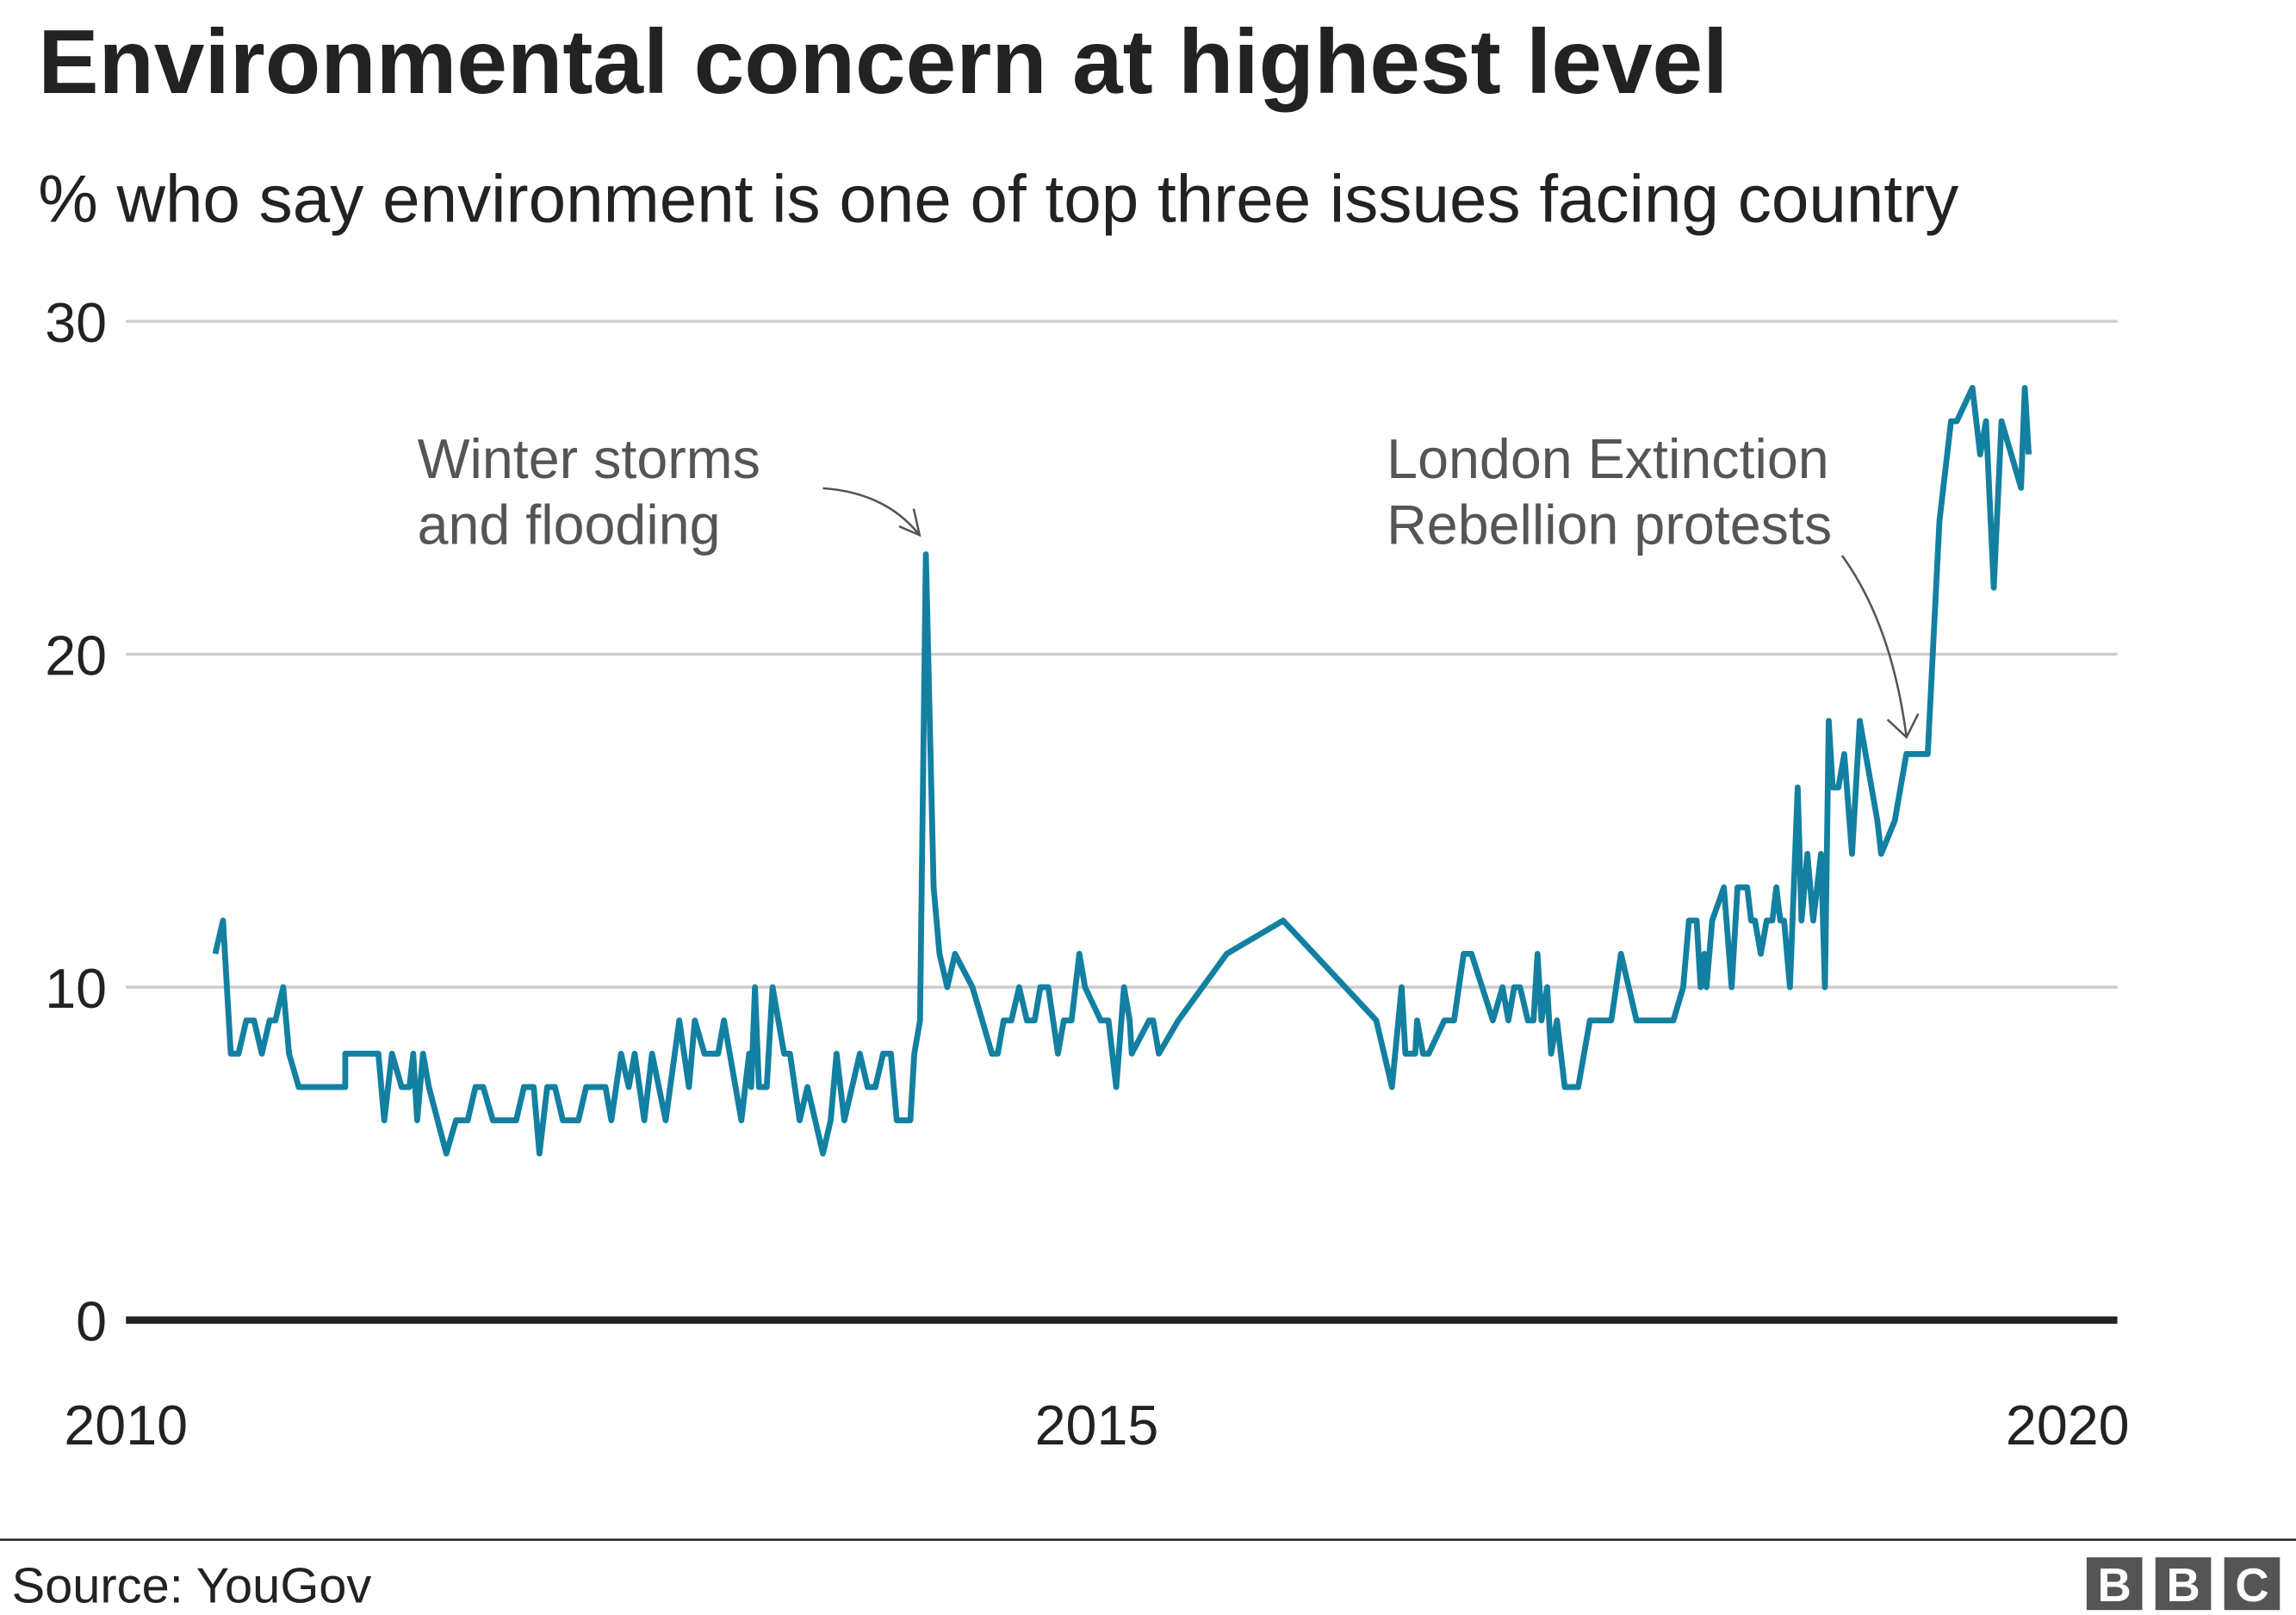 The width and height of the screenshot is (2296, 1615). What do you see at coordinates (192, 1586) in the screenshot?
I see `source-note: Source: YouGov` at bounding box center [192, 1586].